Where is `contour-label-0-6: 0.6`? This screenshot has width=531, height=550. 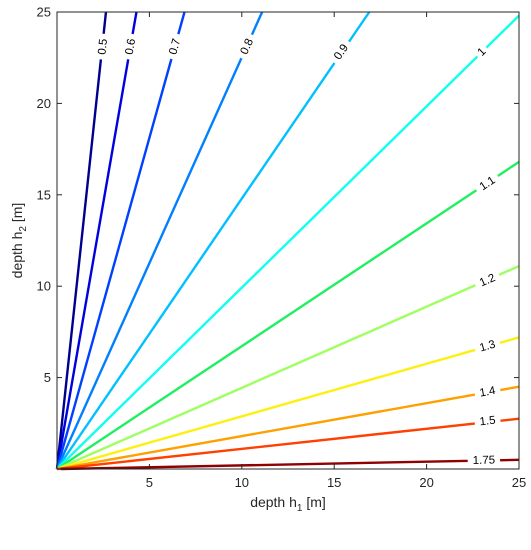
contour-label-0-6: 0.6 is located at coordinates (131, 47).